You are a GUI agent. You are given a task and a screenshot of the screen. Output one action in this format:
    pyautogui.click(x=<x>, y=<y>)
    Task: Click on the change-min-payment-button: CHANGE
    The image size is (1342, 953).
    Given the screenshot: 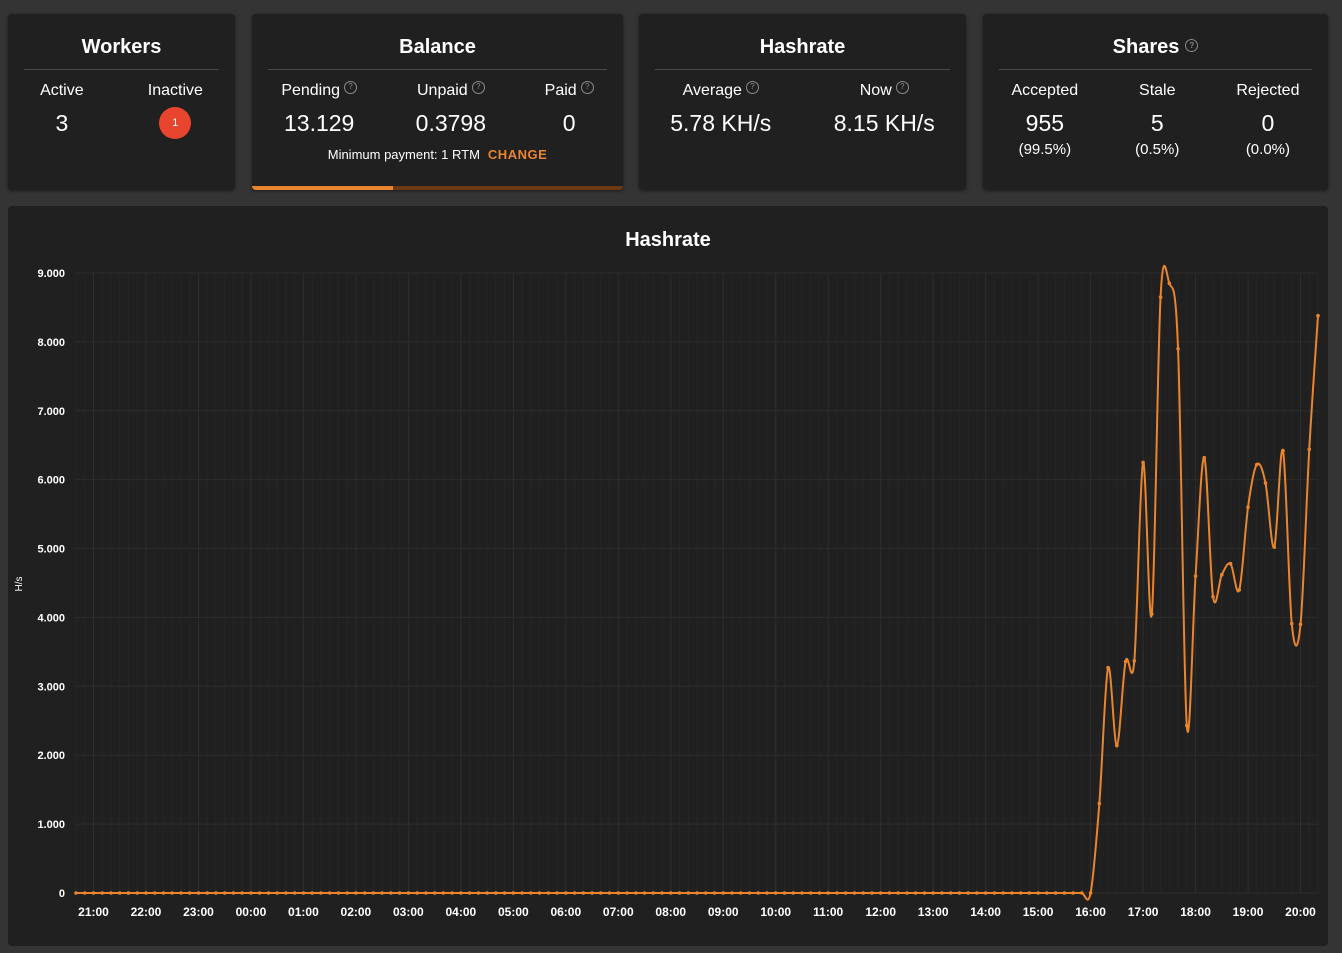 What is the action you would take?
    pyautogui.click(x=517, y=154)
    